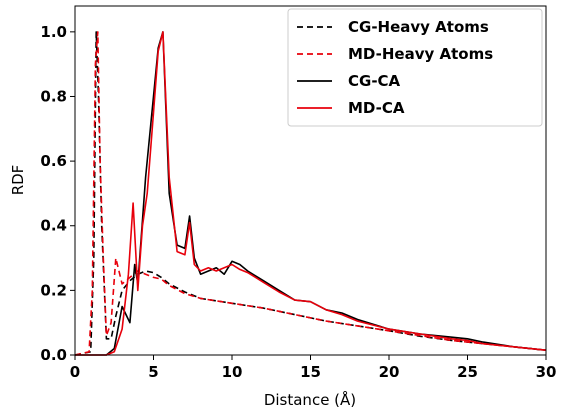  Describe the element at coordinates (310, 399) in the screenshot. I see `x-axis-label: Distance (Å)` at that location.